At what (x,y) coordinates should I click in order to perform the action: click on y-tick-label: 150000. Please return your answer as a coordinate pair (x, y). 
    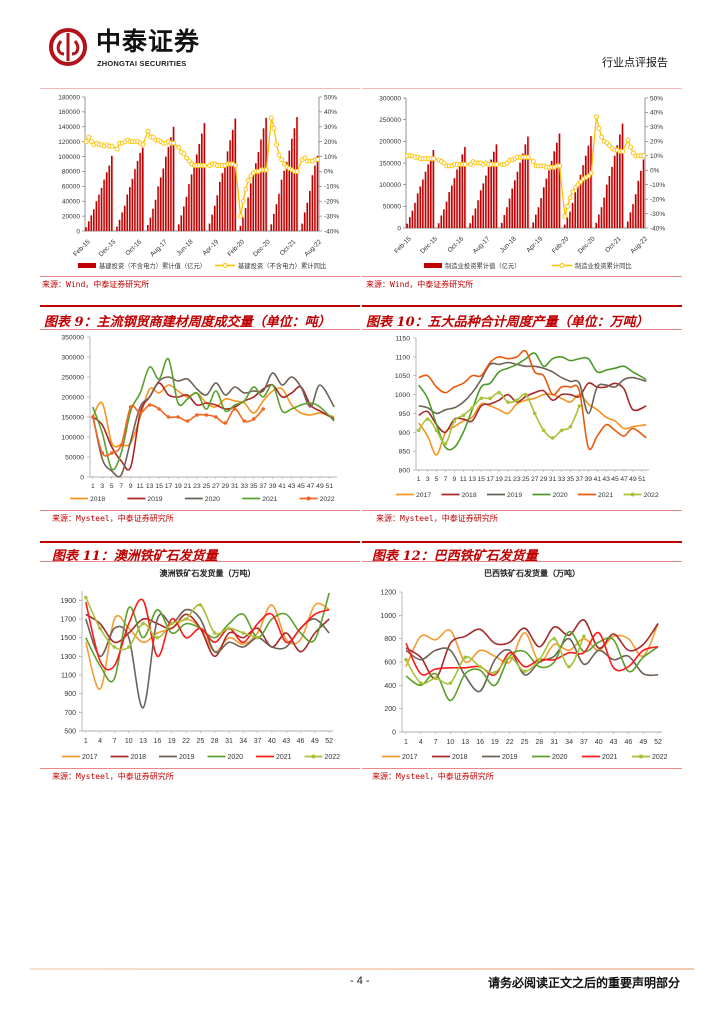
    Looking at the image, I should click on (72, 418).